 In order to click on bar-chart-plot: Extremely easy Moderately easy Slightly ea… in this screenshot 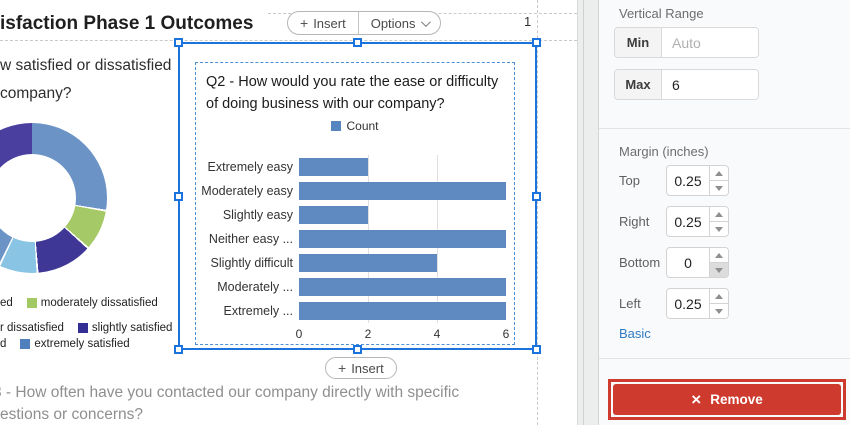, I will do `click(351, 239)`.